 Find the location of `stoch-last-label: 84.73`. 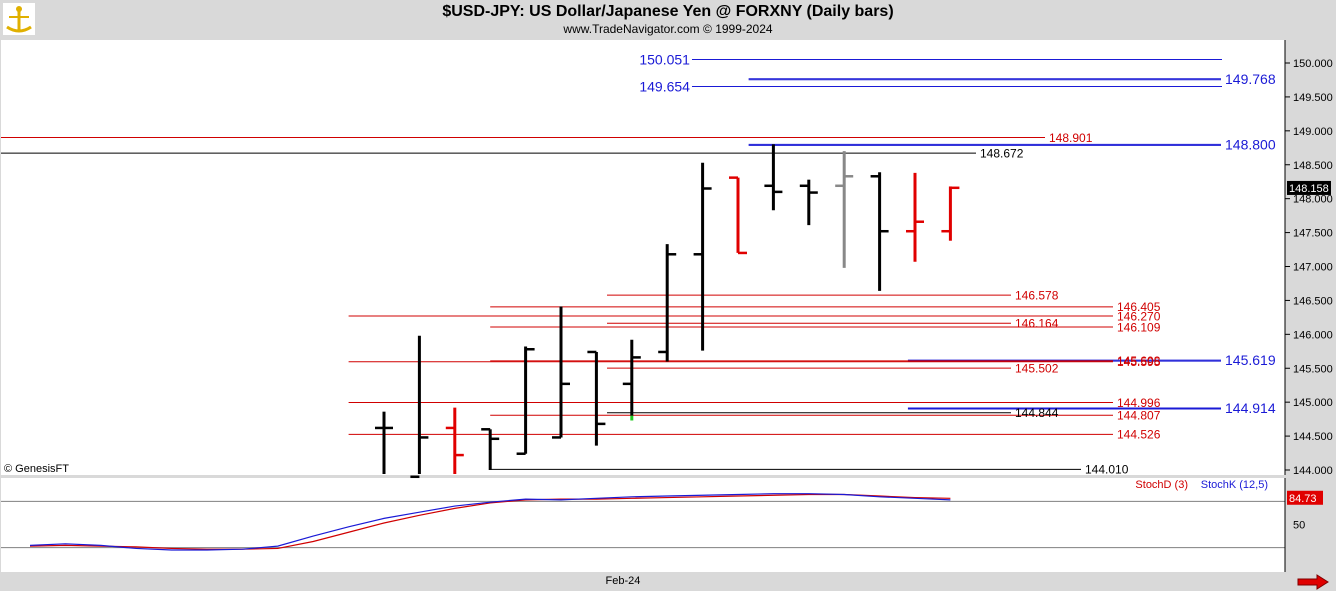

stoch-last-label: 84.73 is located at coordinates (1303, 499).